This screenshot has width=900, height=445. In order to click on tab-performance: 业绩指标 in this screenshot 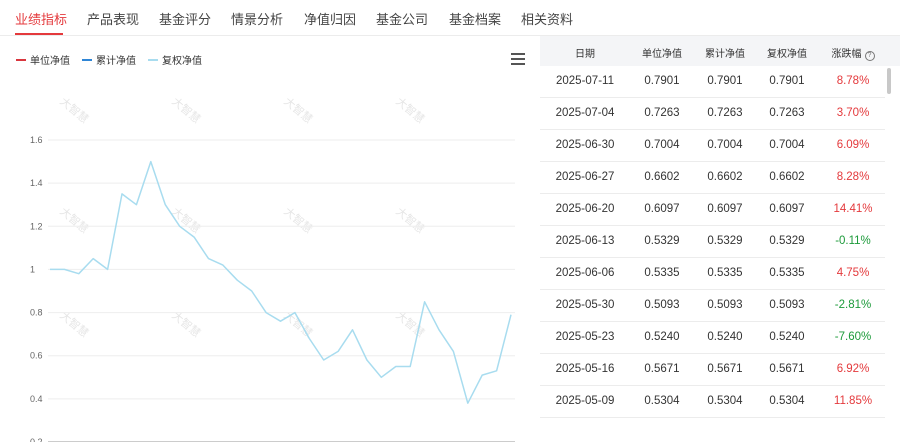, I will do `click(41, 19)`.